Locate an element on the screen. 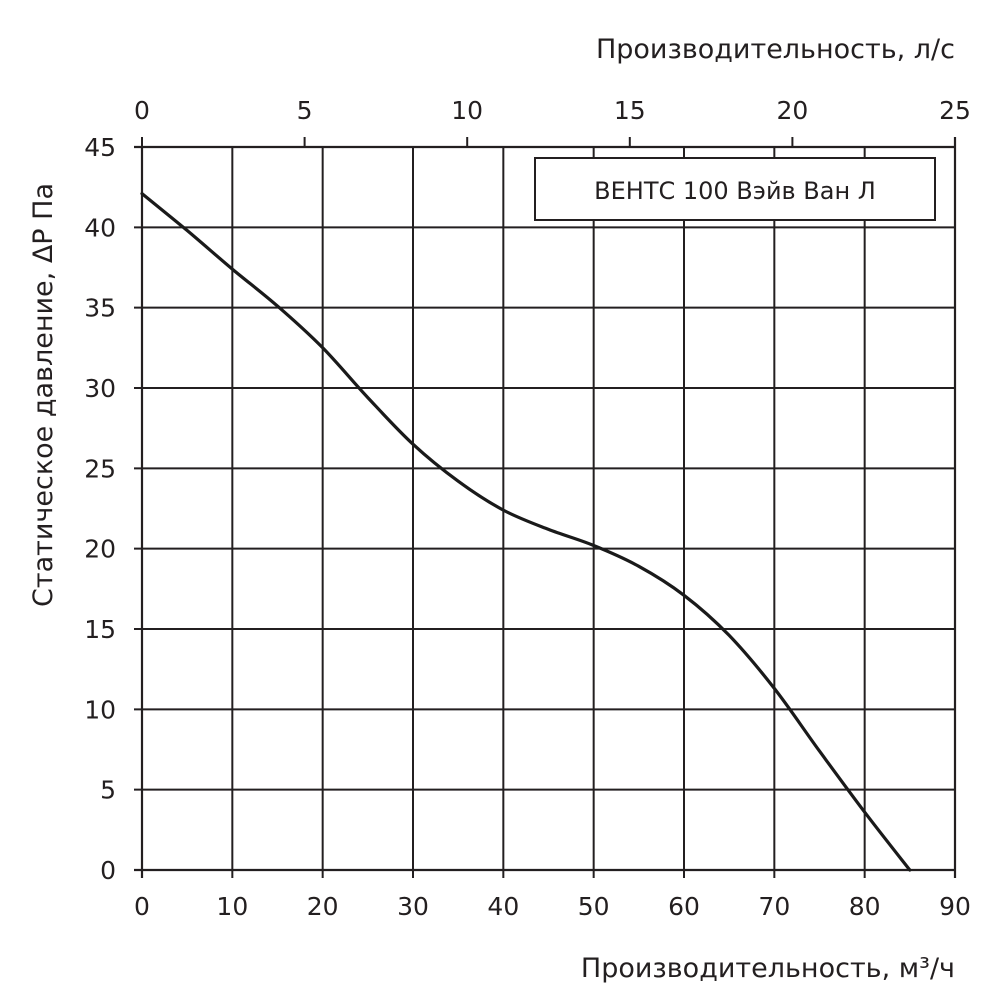  x-tick-label: 70 is located at coordinates (774, 906).